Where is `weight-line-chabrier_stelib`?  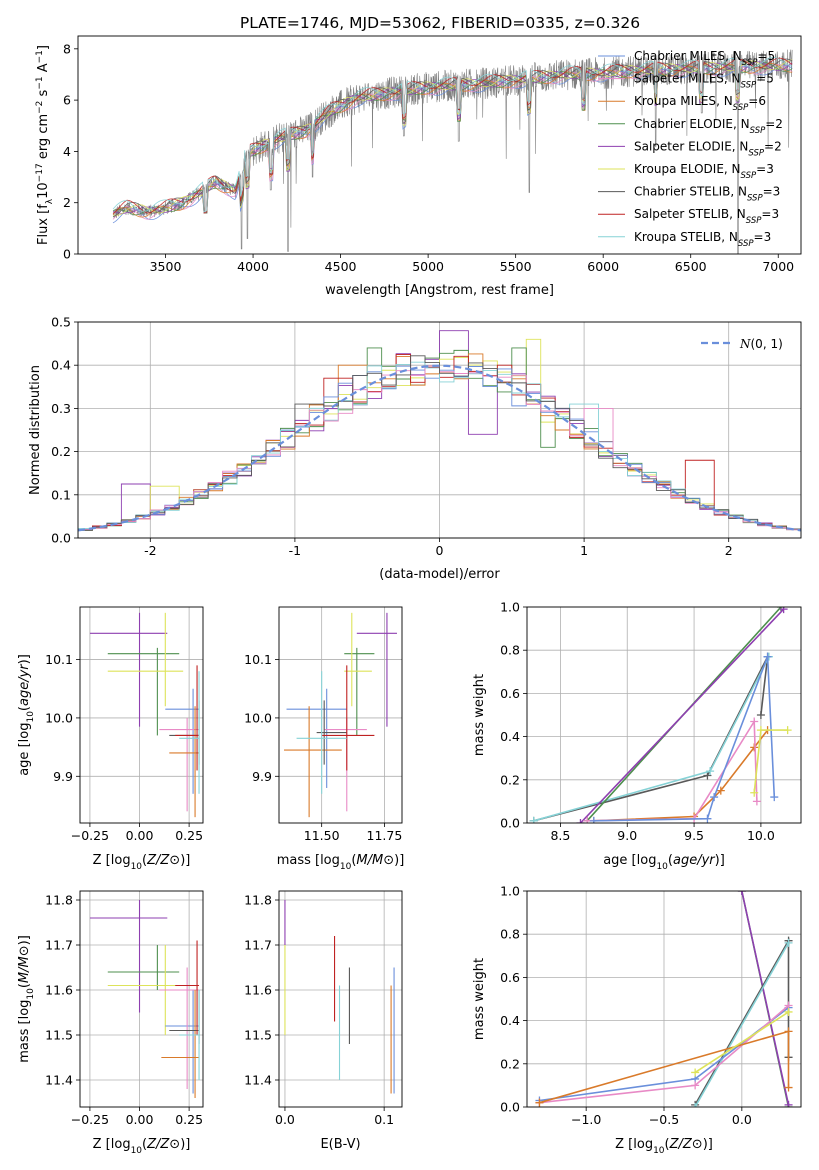
weight-line-chabrier_stelib is located at coordinates (651, 739).